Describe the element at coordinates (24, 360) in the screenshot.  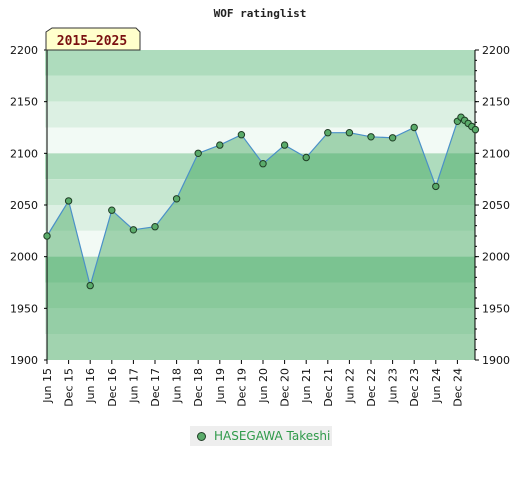
I see `y-tick-label-left: 1900` at that location.